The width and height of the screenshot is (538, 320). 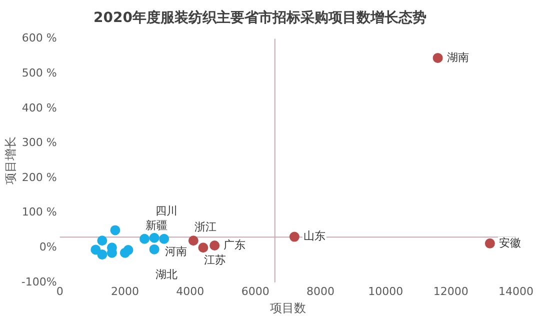 I want to click on annotation: 湖南, so click(x=457, y=57).